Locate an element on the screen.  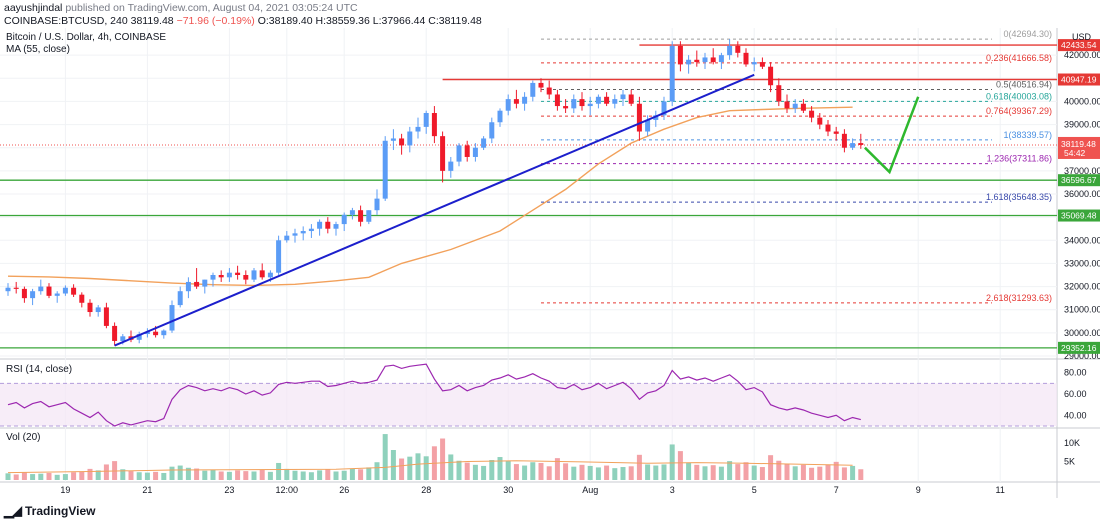
volume-indicator-label: Vol (20) is located at coordinates (23, 437).